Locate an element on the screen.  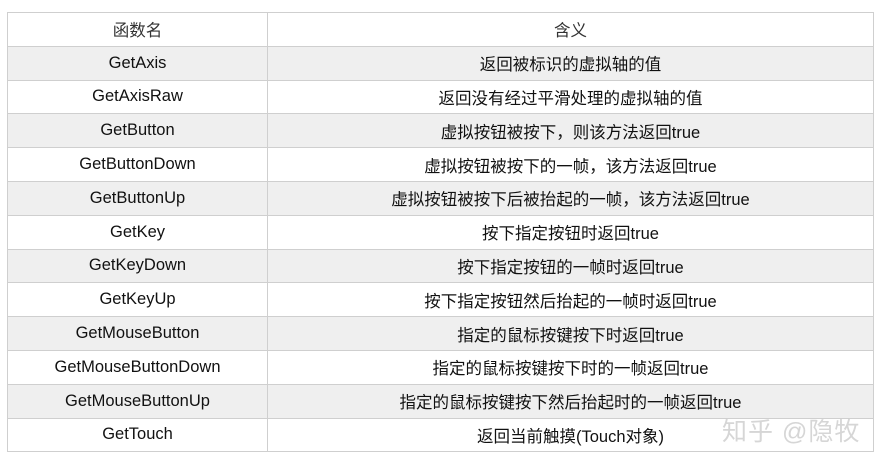
table-row: GetButton 虚拟按钮被按下，则该方法返回true is located at coordinates (440, 131).